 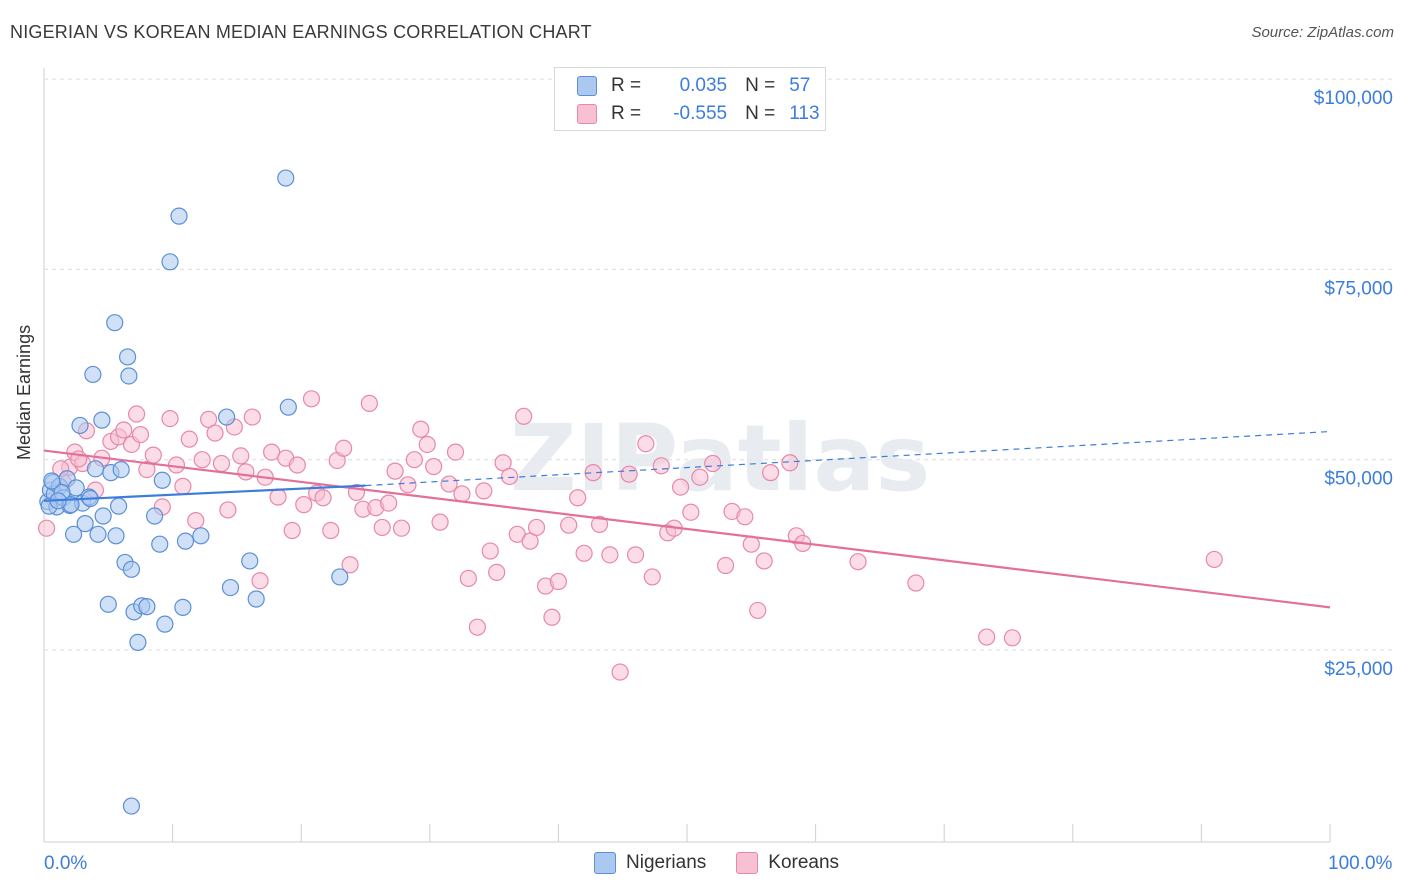 What do you see at coordinates (24, 392) in the screenshot?
I see `y-axis-label: Median Earnings` at bounding box center [24, 392].